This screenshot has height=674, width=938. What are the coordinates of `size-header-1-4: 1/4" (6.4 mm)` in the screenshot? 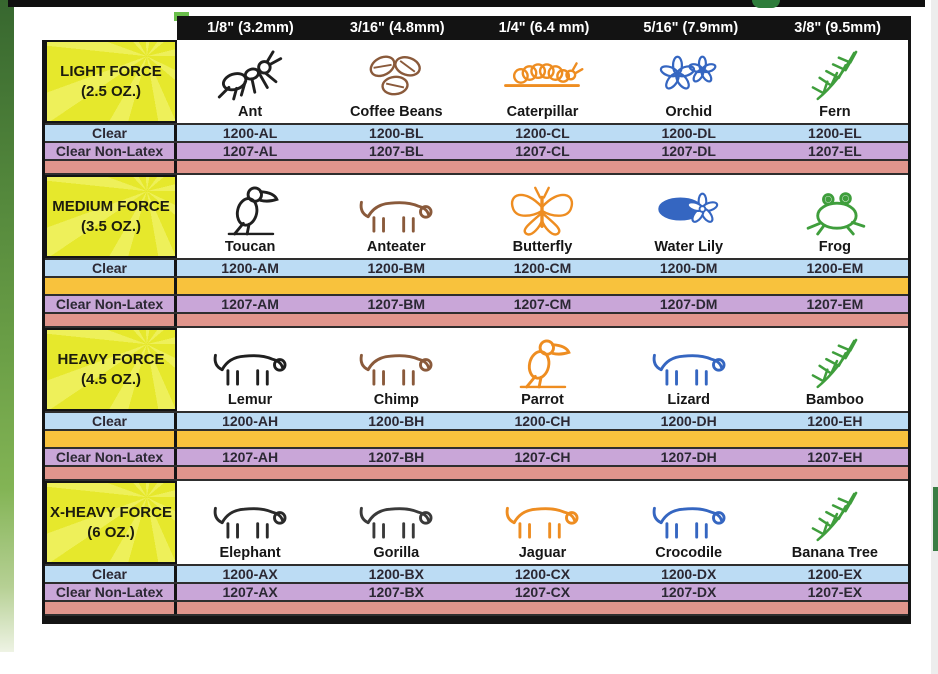 It's located at (544, 28).